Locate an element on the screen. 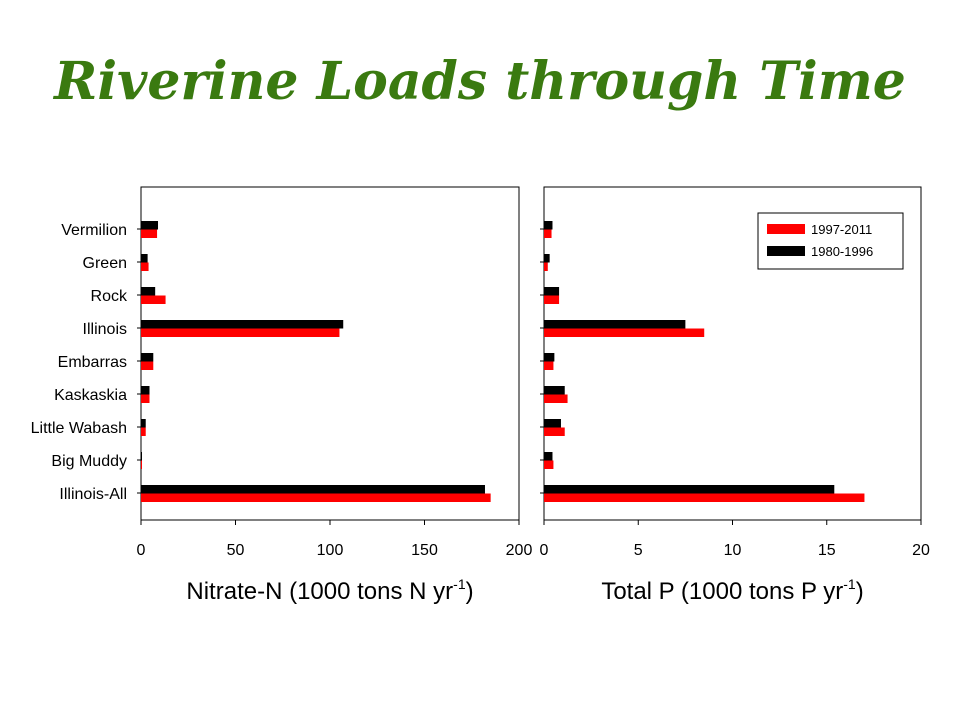 This screenshot has width=960, height=720. legend-label: 1997-2011 is located at coordinates (841, 229).